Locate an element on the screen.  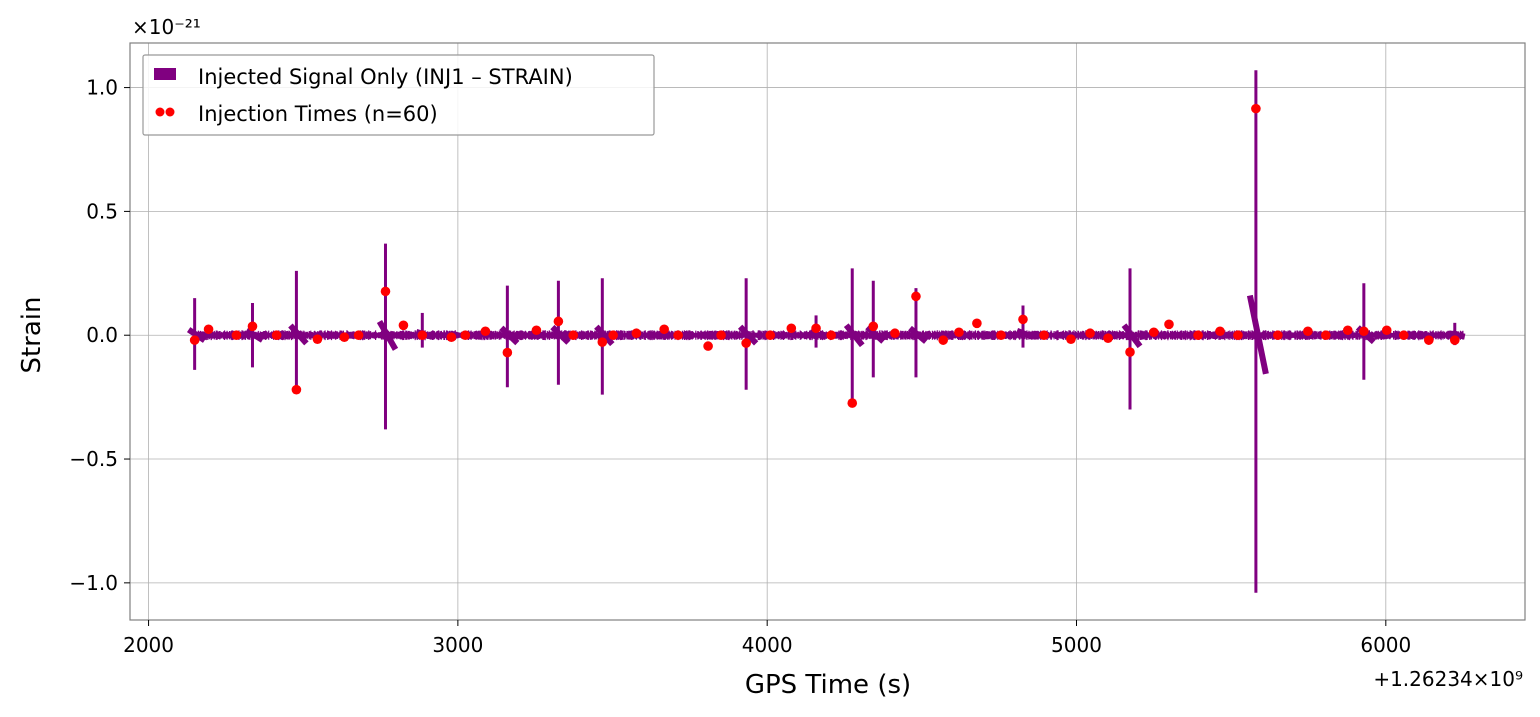
legend-label-injections: Injection Times (n=60) is located at coordinates (318, 114).